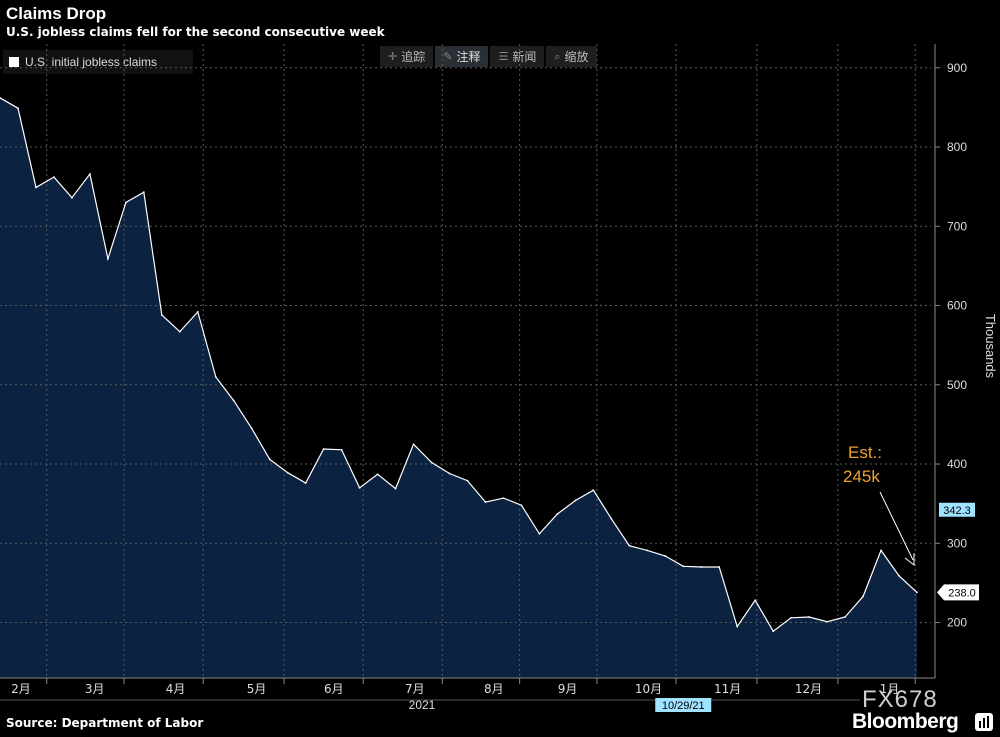 The height and width of the screenshot is (737, 1000). Describe the element at coordinates (98, 62) in the screenshot. I see `legend: U.S. initial jobless claims` at that location.